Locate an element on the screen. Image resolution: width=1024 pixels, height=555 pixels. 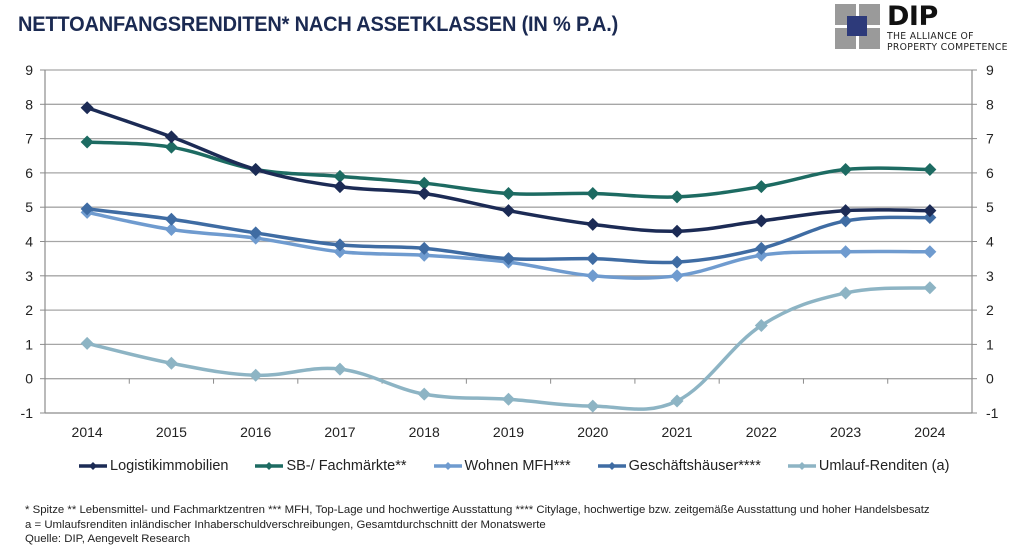
y-tick-label-right: 4 is located at coordinates (990, 242).